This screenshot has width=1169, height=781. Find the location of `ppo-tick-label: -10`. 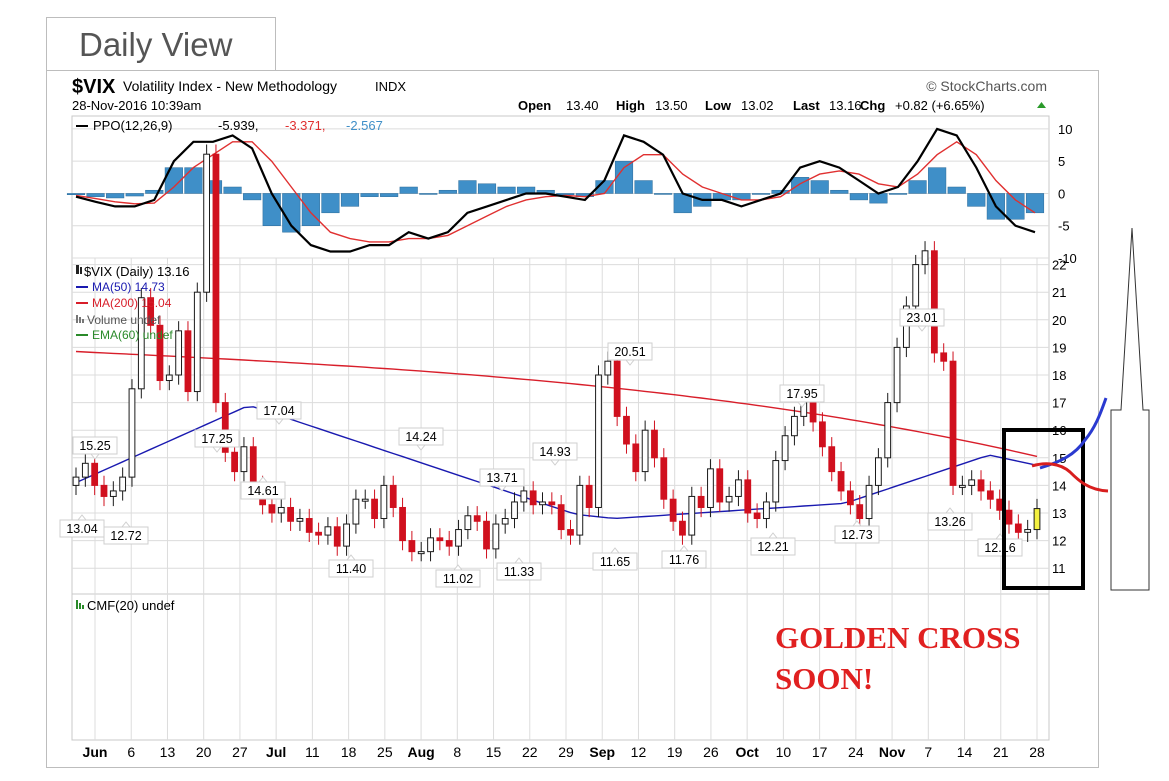

ppo-tick-label: -10 is located at coordinates (1067, 258).